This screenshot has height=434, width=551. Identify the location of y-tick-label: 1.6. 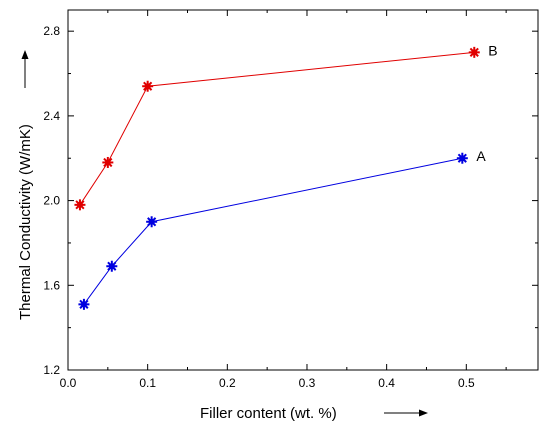
(51, 285).